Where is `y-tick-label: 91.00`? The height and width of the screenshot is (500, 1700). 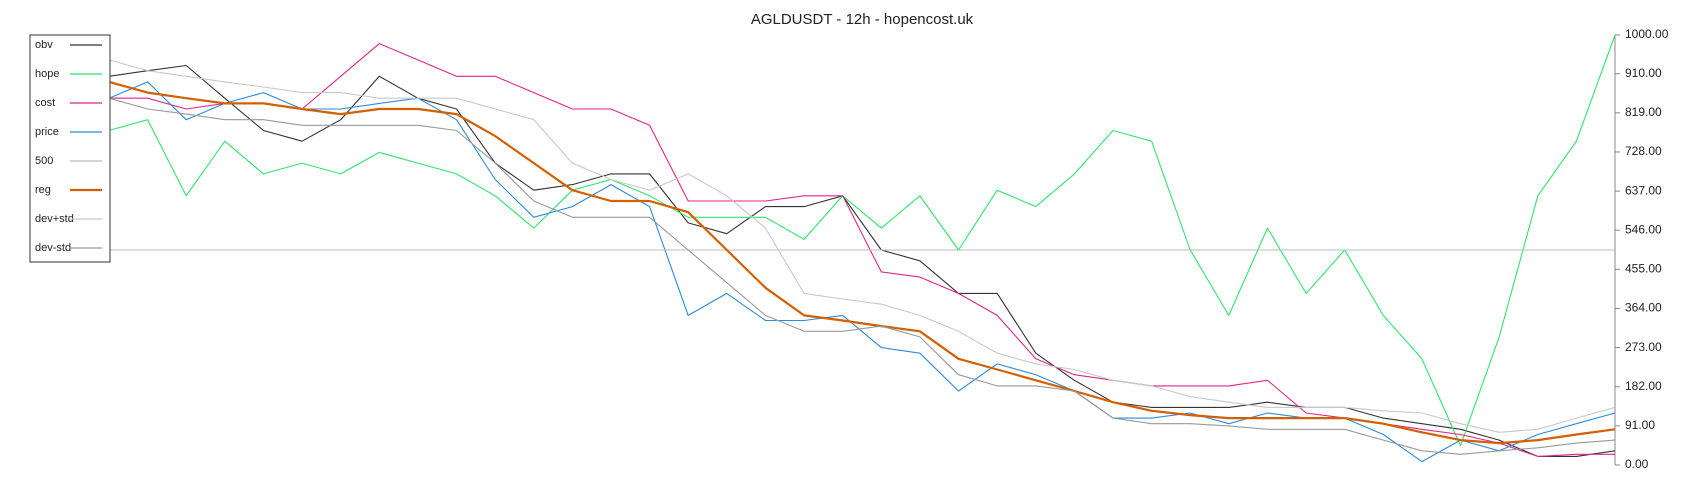 y-tick-label: 91.00 is located at coordinates (1640, 425).